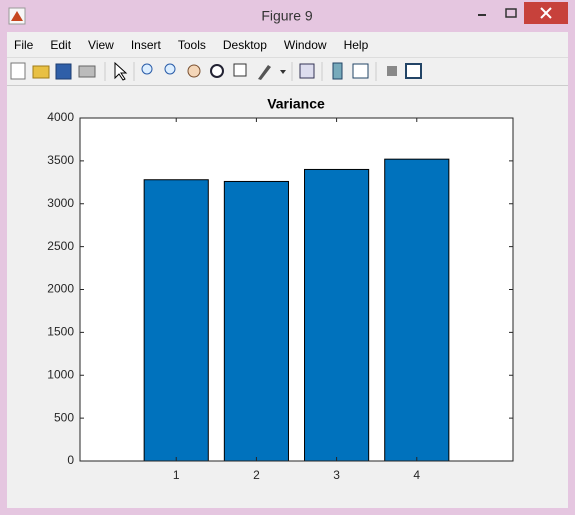  Describe the element at coordinates (60, 203) in the screenshot. I see `y-tick-label: 3000` at that location.